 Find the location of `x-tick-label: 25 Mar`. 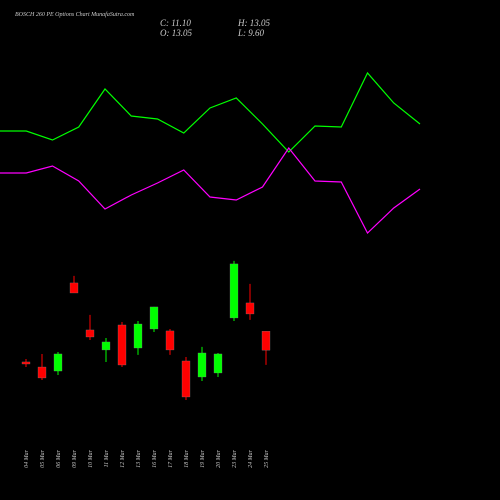

x-tick-label: 25 Mar is located at coordinates (267, 458).